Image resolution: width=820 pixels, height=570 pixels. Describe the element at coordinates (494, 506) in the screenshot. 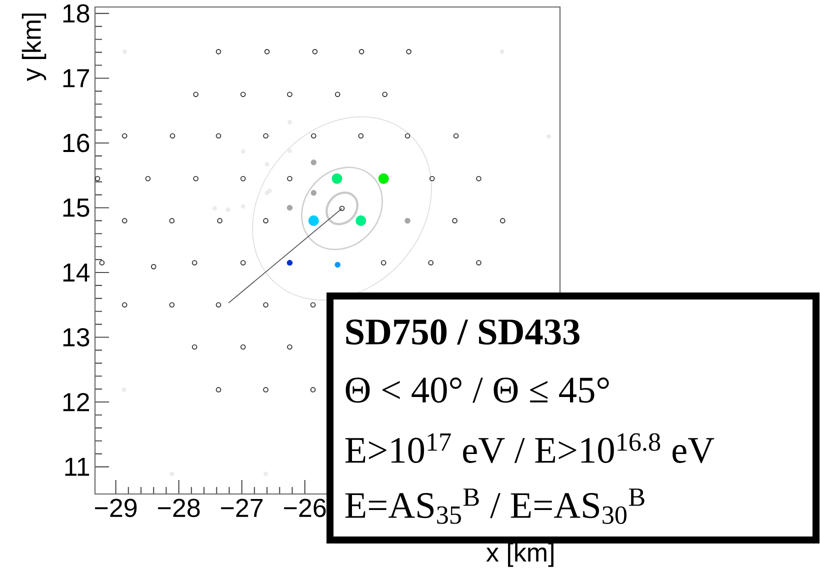

I see `annotation: E=AS$_{35}$$^{B}$ / E=AS$_{30}$B` at that location.